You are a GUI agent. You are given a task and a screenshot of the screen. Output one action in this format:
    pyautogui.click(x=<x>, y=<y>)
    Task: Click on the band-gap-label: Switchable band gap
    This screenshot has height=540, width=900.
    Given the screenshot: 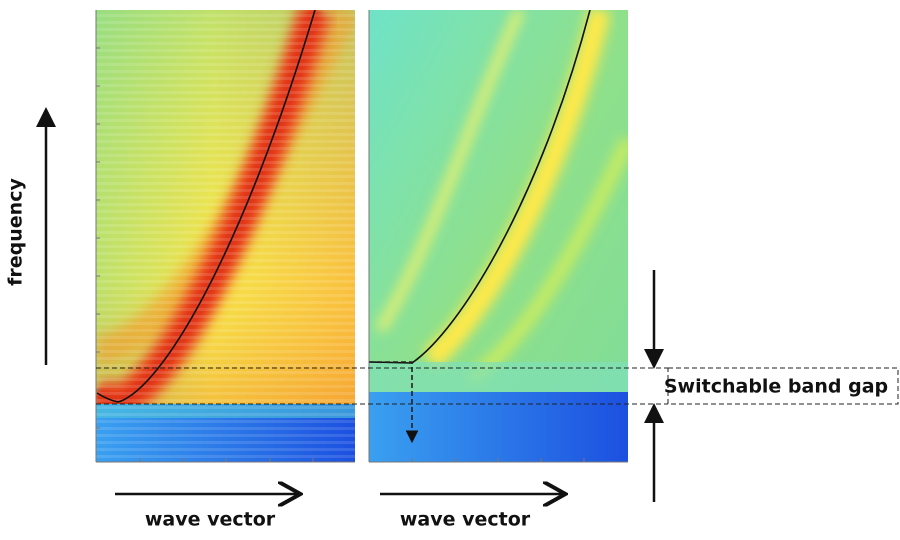 What is the action you would take?
    pyautogui.click(x=776, y=387)
    